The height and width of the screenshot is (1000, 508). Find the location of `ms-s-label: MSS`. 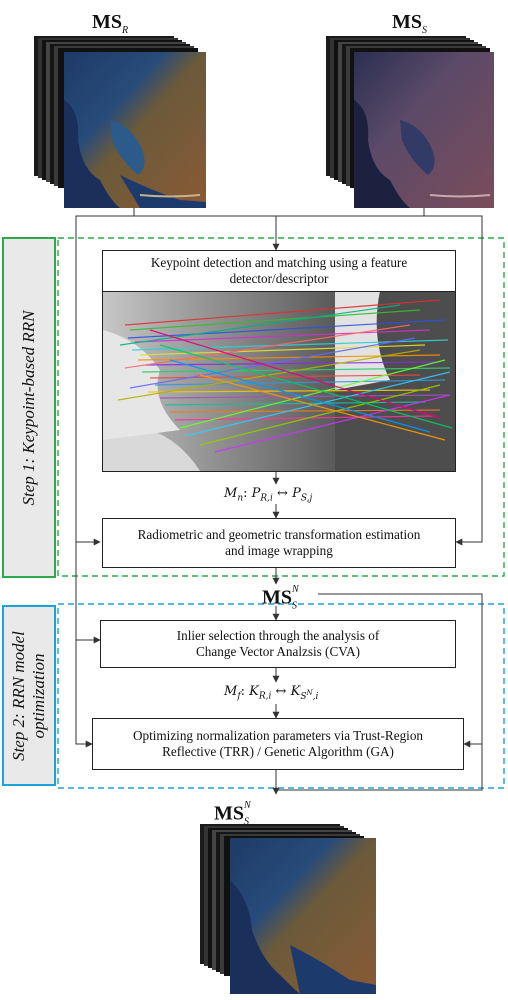

ms-s-label: MSS is located at coordinates (409, 23).